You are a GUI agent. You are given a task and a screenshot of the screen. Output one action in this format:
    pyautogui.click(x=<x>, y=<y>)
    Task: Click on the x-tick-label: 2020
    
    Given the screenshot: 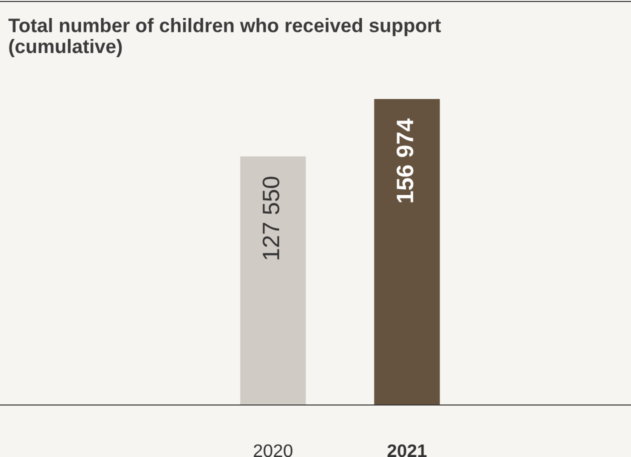 What is the action you would take?
    pyautogui.click(x=273, y=450)
    